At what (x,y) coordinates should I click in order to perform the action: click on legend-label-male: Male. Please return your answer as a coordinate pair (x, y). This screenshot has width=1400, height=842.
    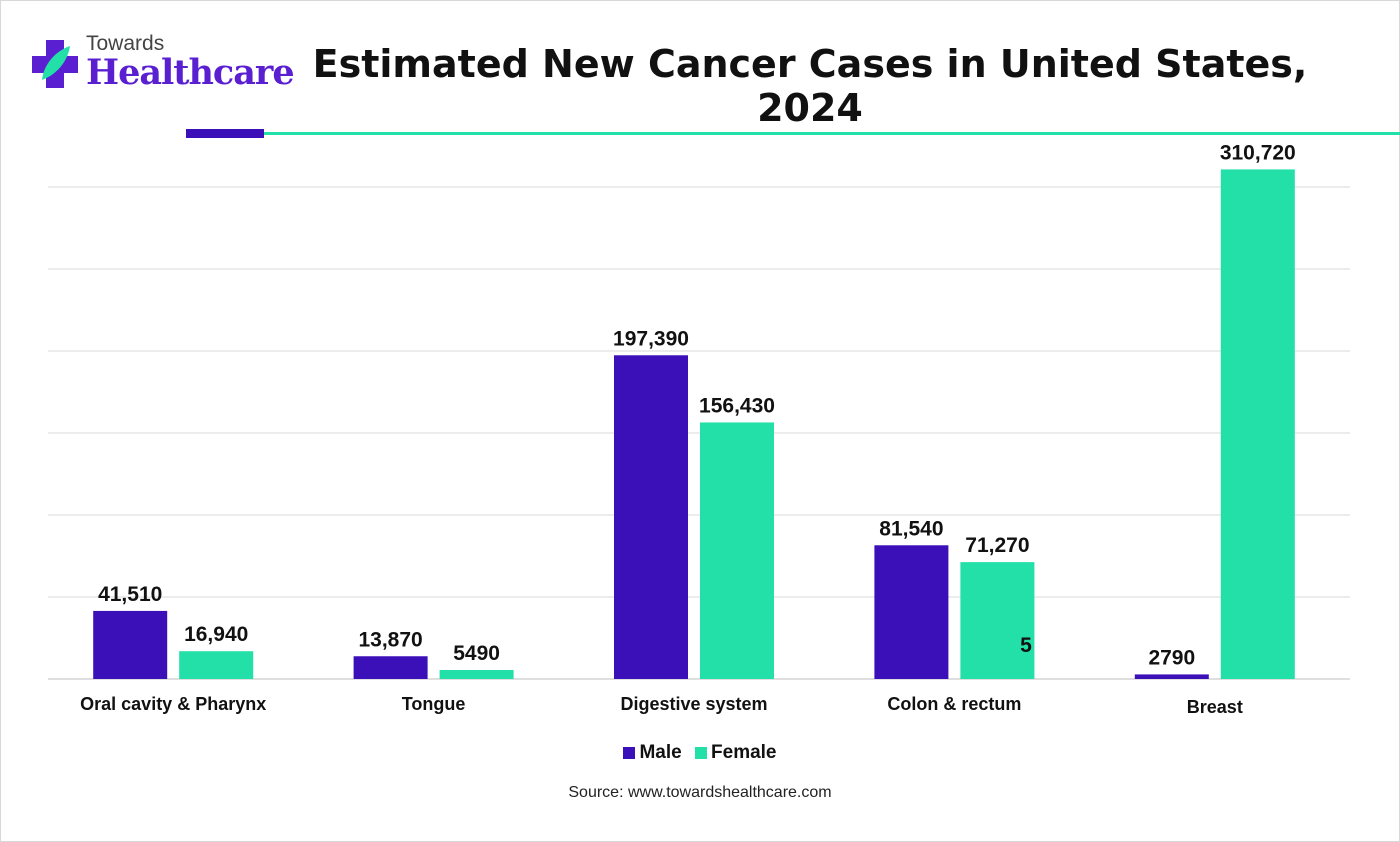
    Looking at the image, I should click on (660, 752).